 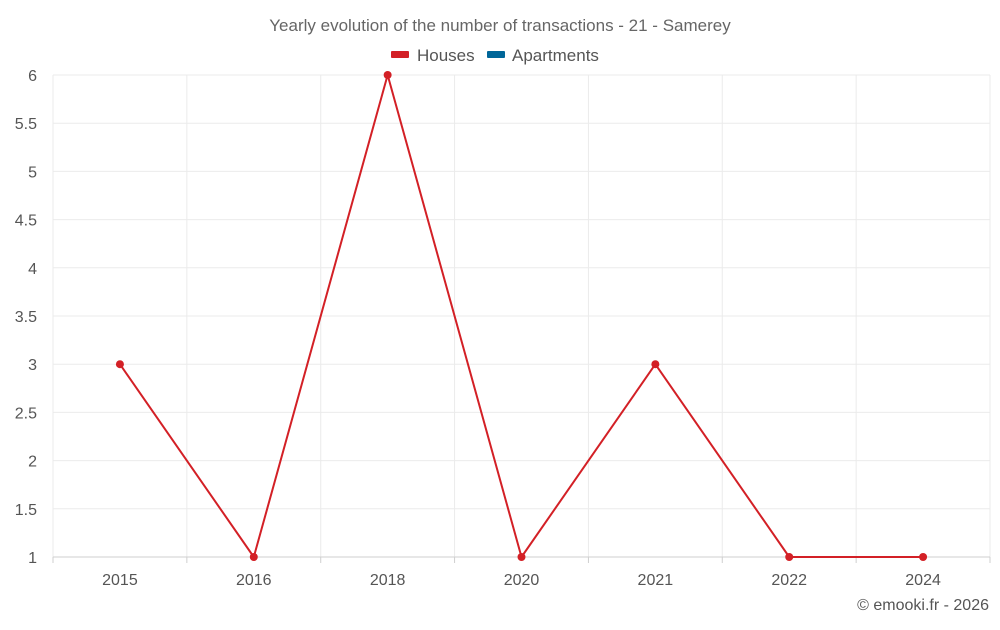 What do you see at coordinates (923, 557) in the screenshot?
I see `data-point-houses-2024` at bounding box center [923, 557].